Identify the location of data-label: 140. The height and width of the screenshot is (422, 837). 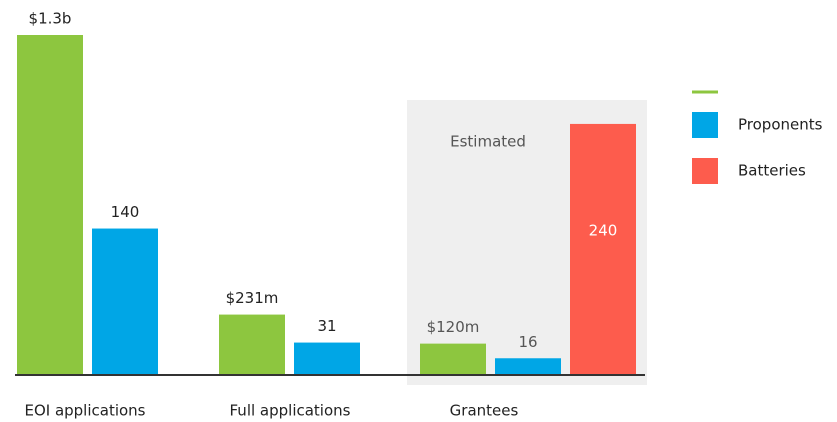
(125, 212).